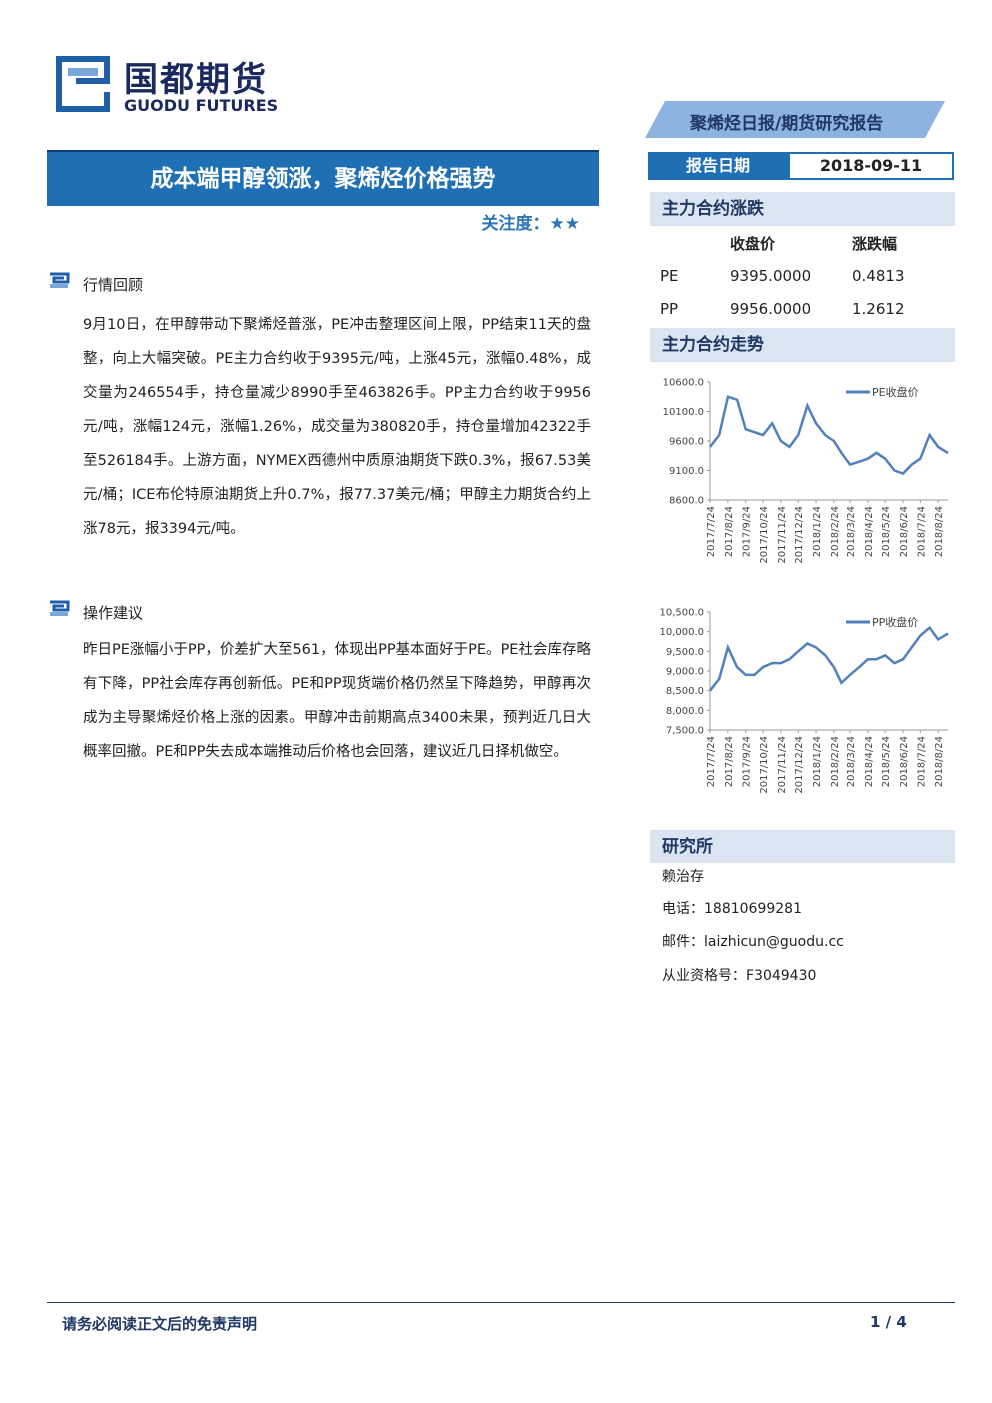  I want to click on y-tick-label: 8,500.0, so click(685, 691).